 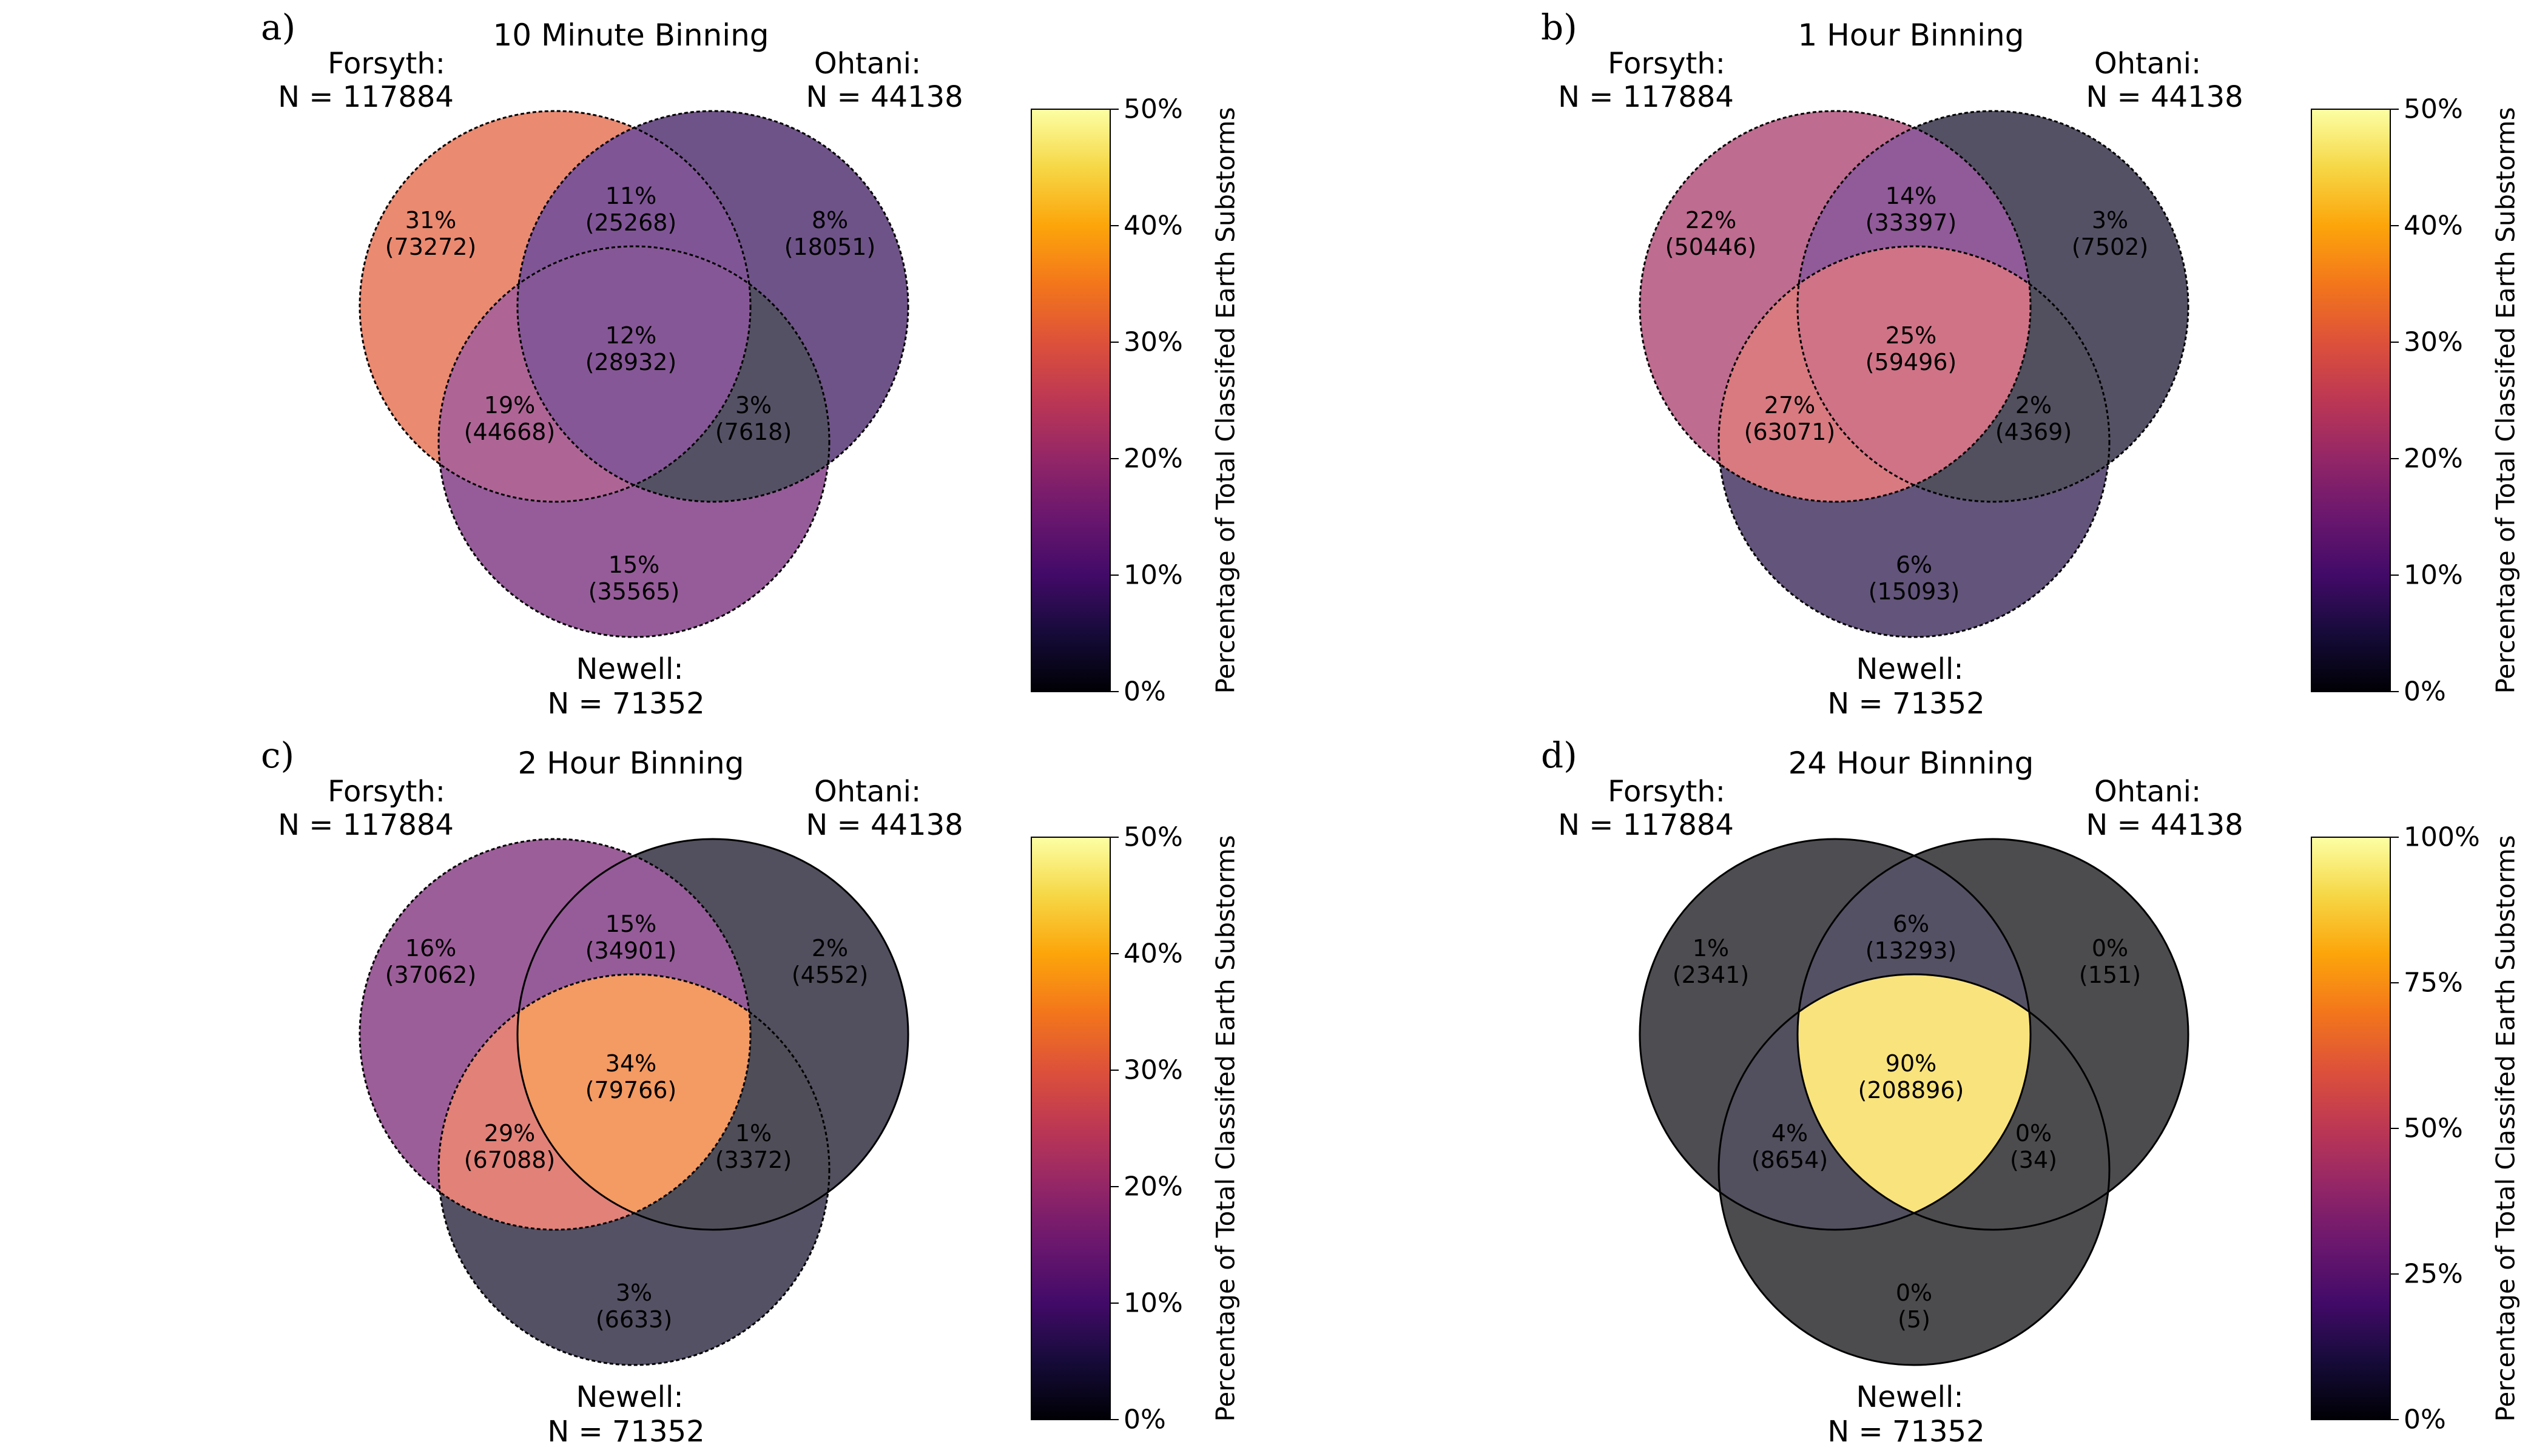 What do you see at coordinates (1789, 405) in the screenshot?
I see `region-pct-forsyth-newell: 27%` at bounding box center [1789, 405].